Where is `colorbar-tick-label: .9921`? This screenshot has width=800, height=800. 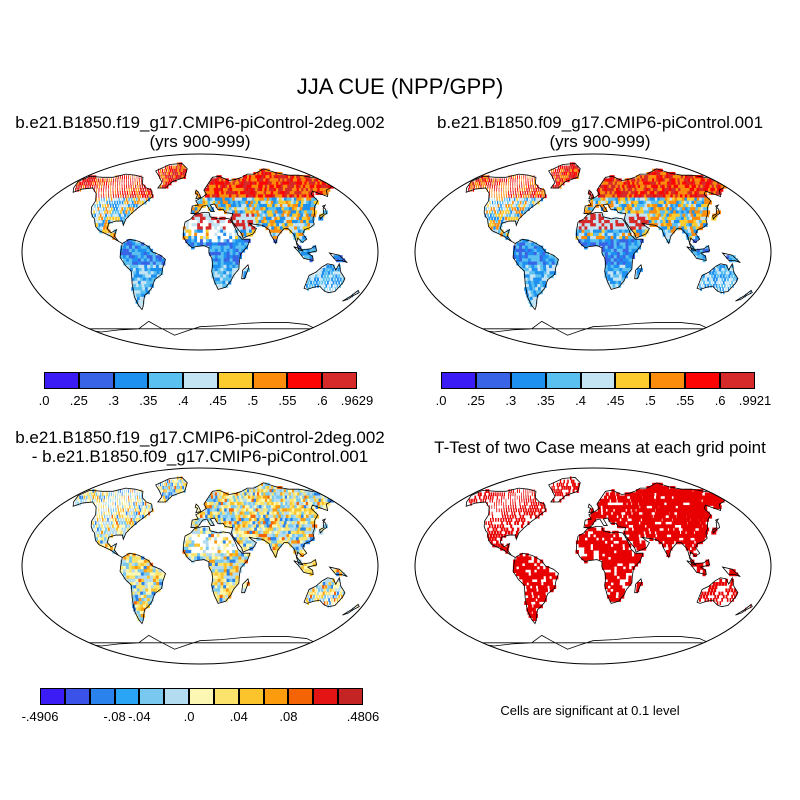 colorbar-tick-label: .9921 is located at coordinates (755, 400).